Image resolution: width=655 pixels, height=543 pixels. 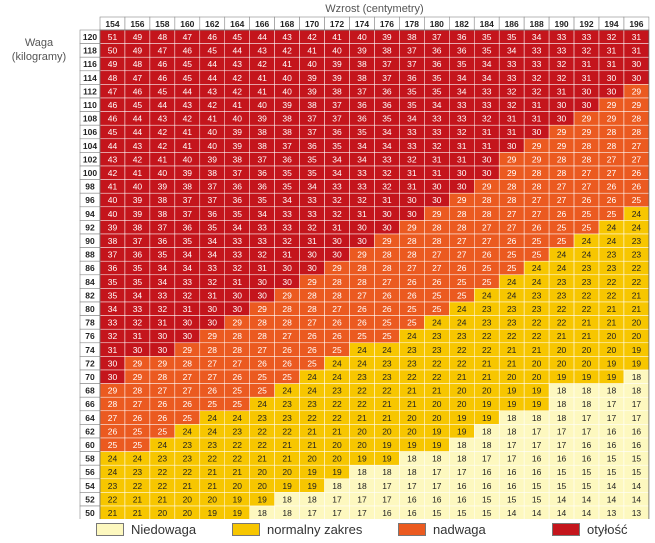 I want to click on row-header-label: 74, so click(x=90, y=350).